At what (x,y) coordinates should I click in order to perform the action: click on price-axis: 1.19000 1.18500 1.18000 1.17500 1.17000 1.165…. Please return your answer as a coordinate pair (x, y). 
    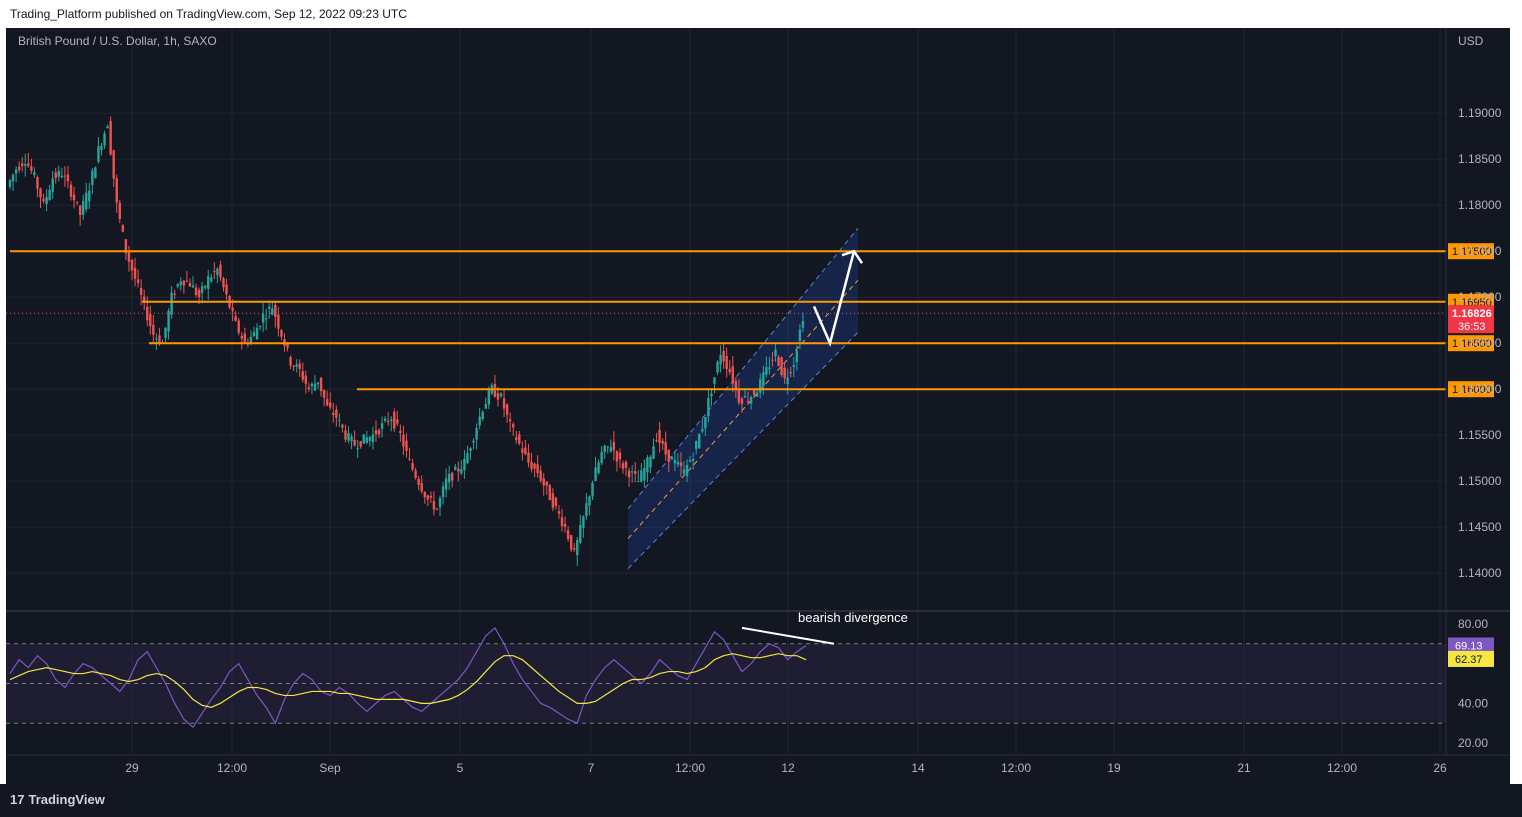
    Looking at the image, I should click on (1473, 391).